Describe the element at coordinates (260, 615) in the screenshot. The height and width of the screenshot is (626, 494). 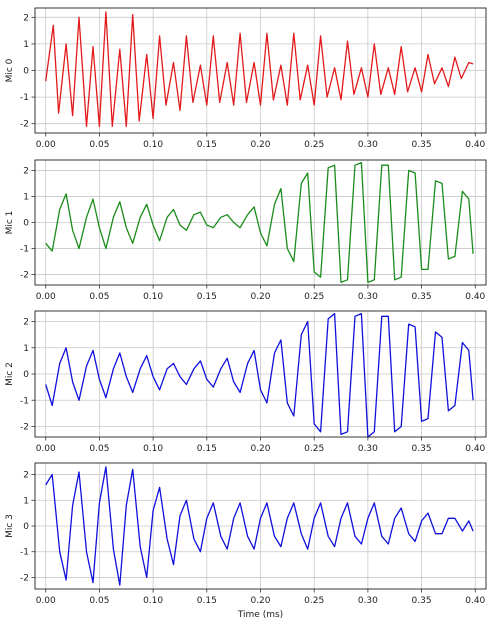
I see `x-axis-label: Time (ms)` at that location.